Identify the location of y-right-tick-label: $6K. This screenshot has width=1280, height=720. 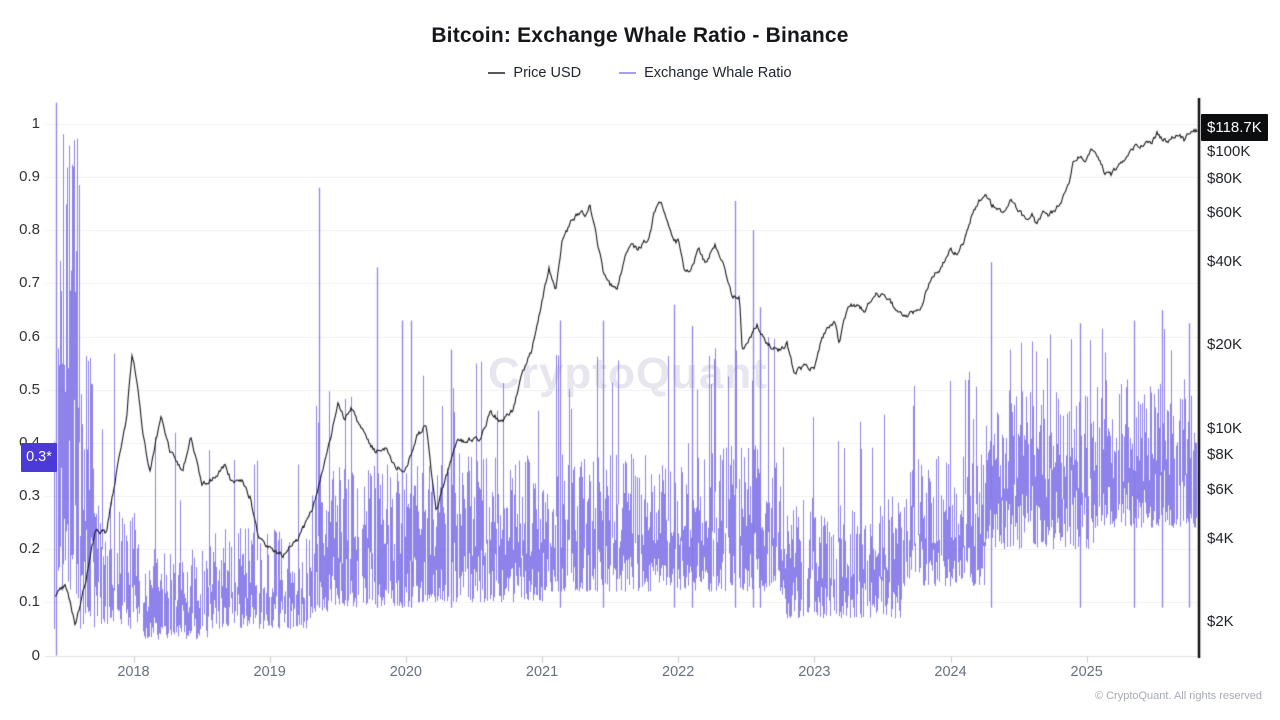
(1220, 490).